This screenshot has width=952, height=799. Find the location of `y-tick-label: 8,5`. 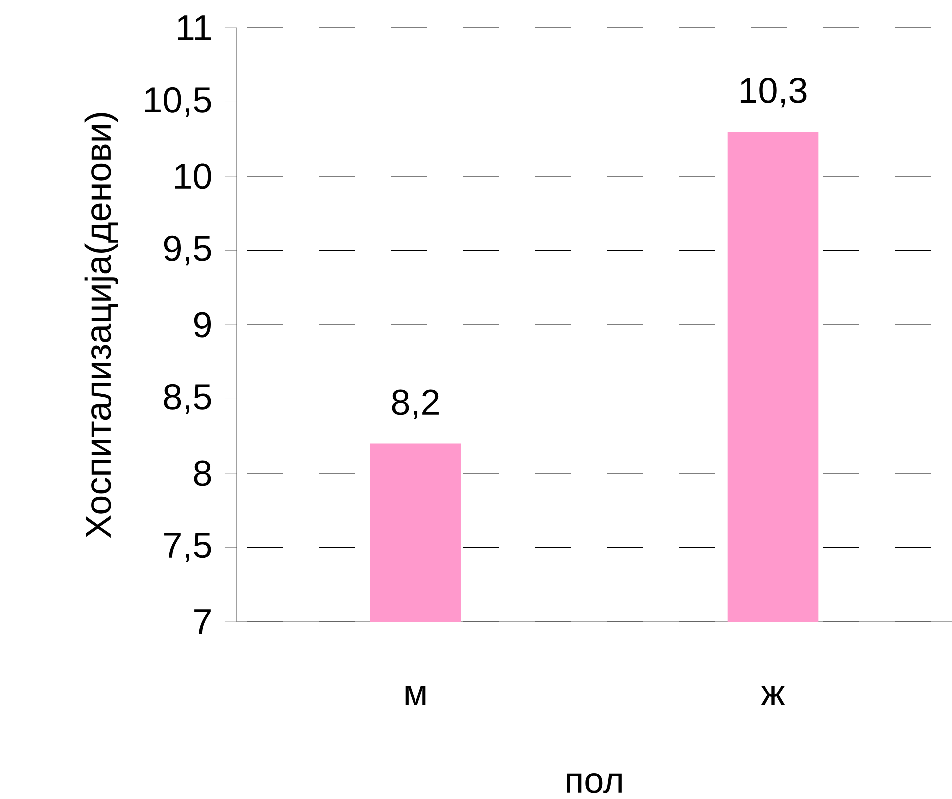

y-tick-label: 8,5 is located at coordinates (188, 399).